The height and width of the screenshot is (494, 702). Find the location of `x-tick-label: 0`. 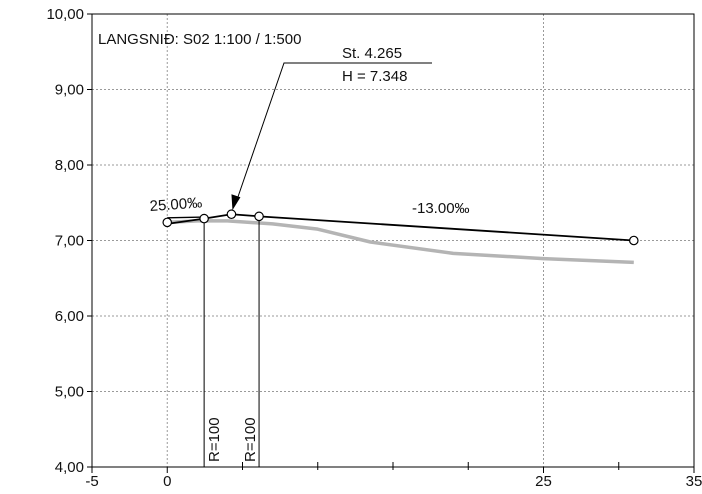

x-tick-label: 0 is located at coordinates (167, 481).